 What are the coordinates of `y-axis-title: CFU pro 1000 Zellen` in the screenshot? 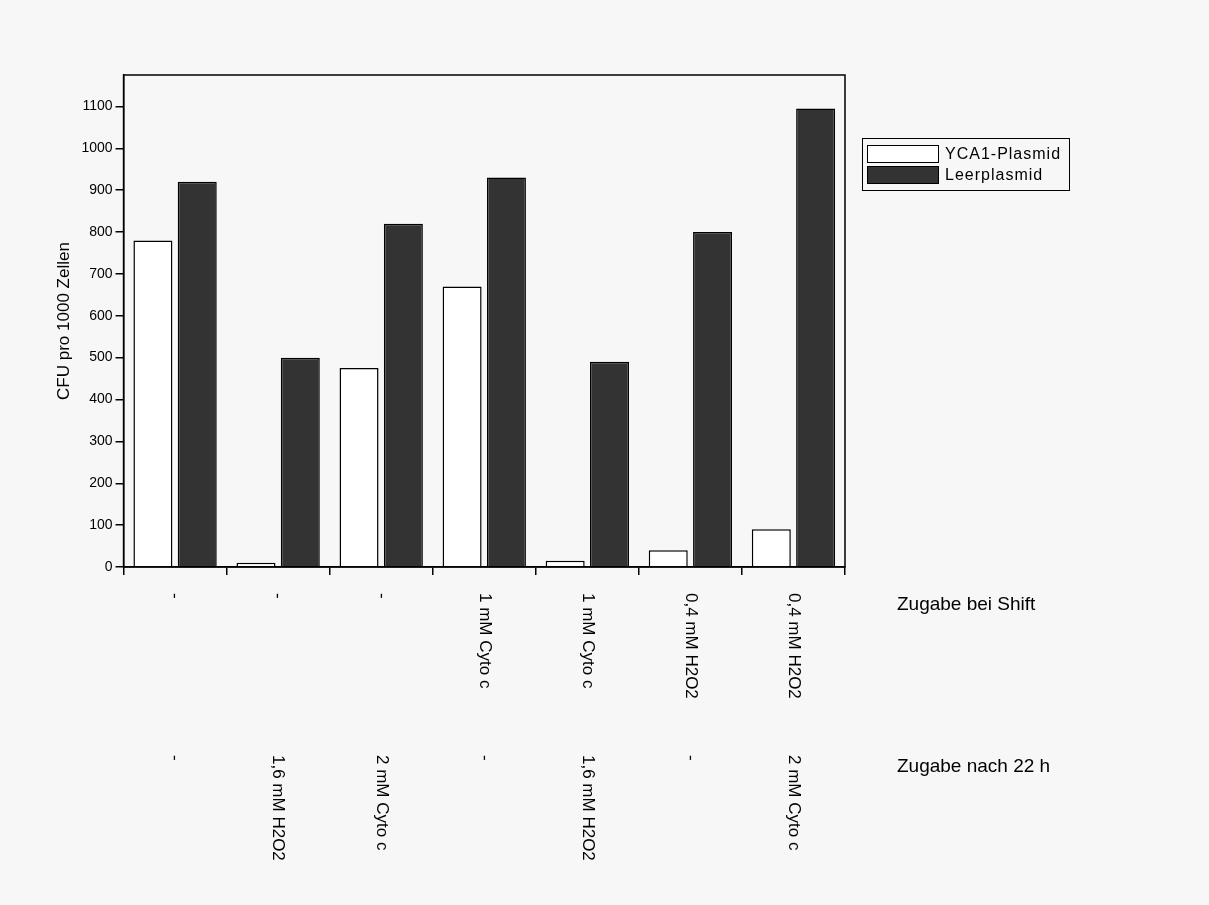 It's located at (63, 321).